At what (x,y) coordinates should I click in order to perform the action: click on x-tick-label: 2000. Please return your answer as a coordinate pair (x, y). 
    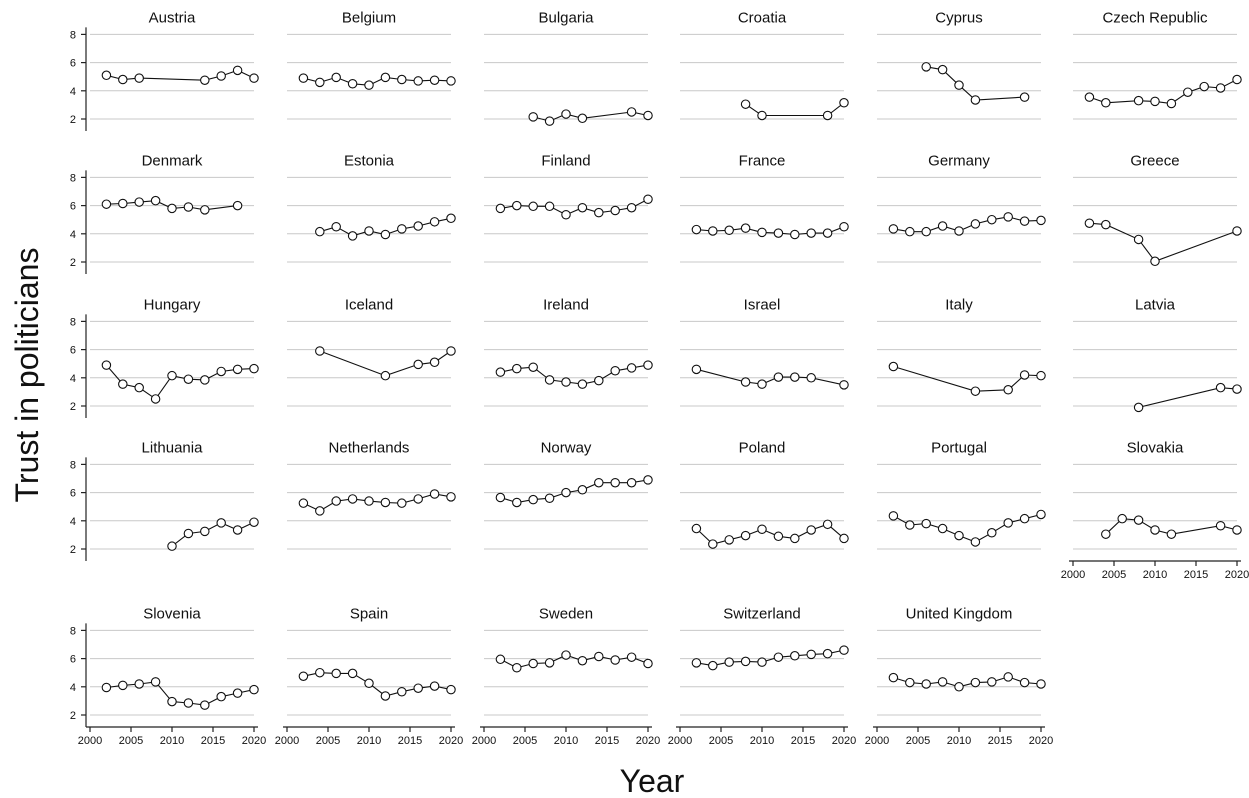
    Looking at the image, I should click on (680, 741).